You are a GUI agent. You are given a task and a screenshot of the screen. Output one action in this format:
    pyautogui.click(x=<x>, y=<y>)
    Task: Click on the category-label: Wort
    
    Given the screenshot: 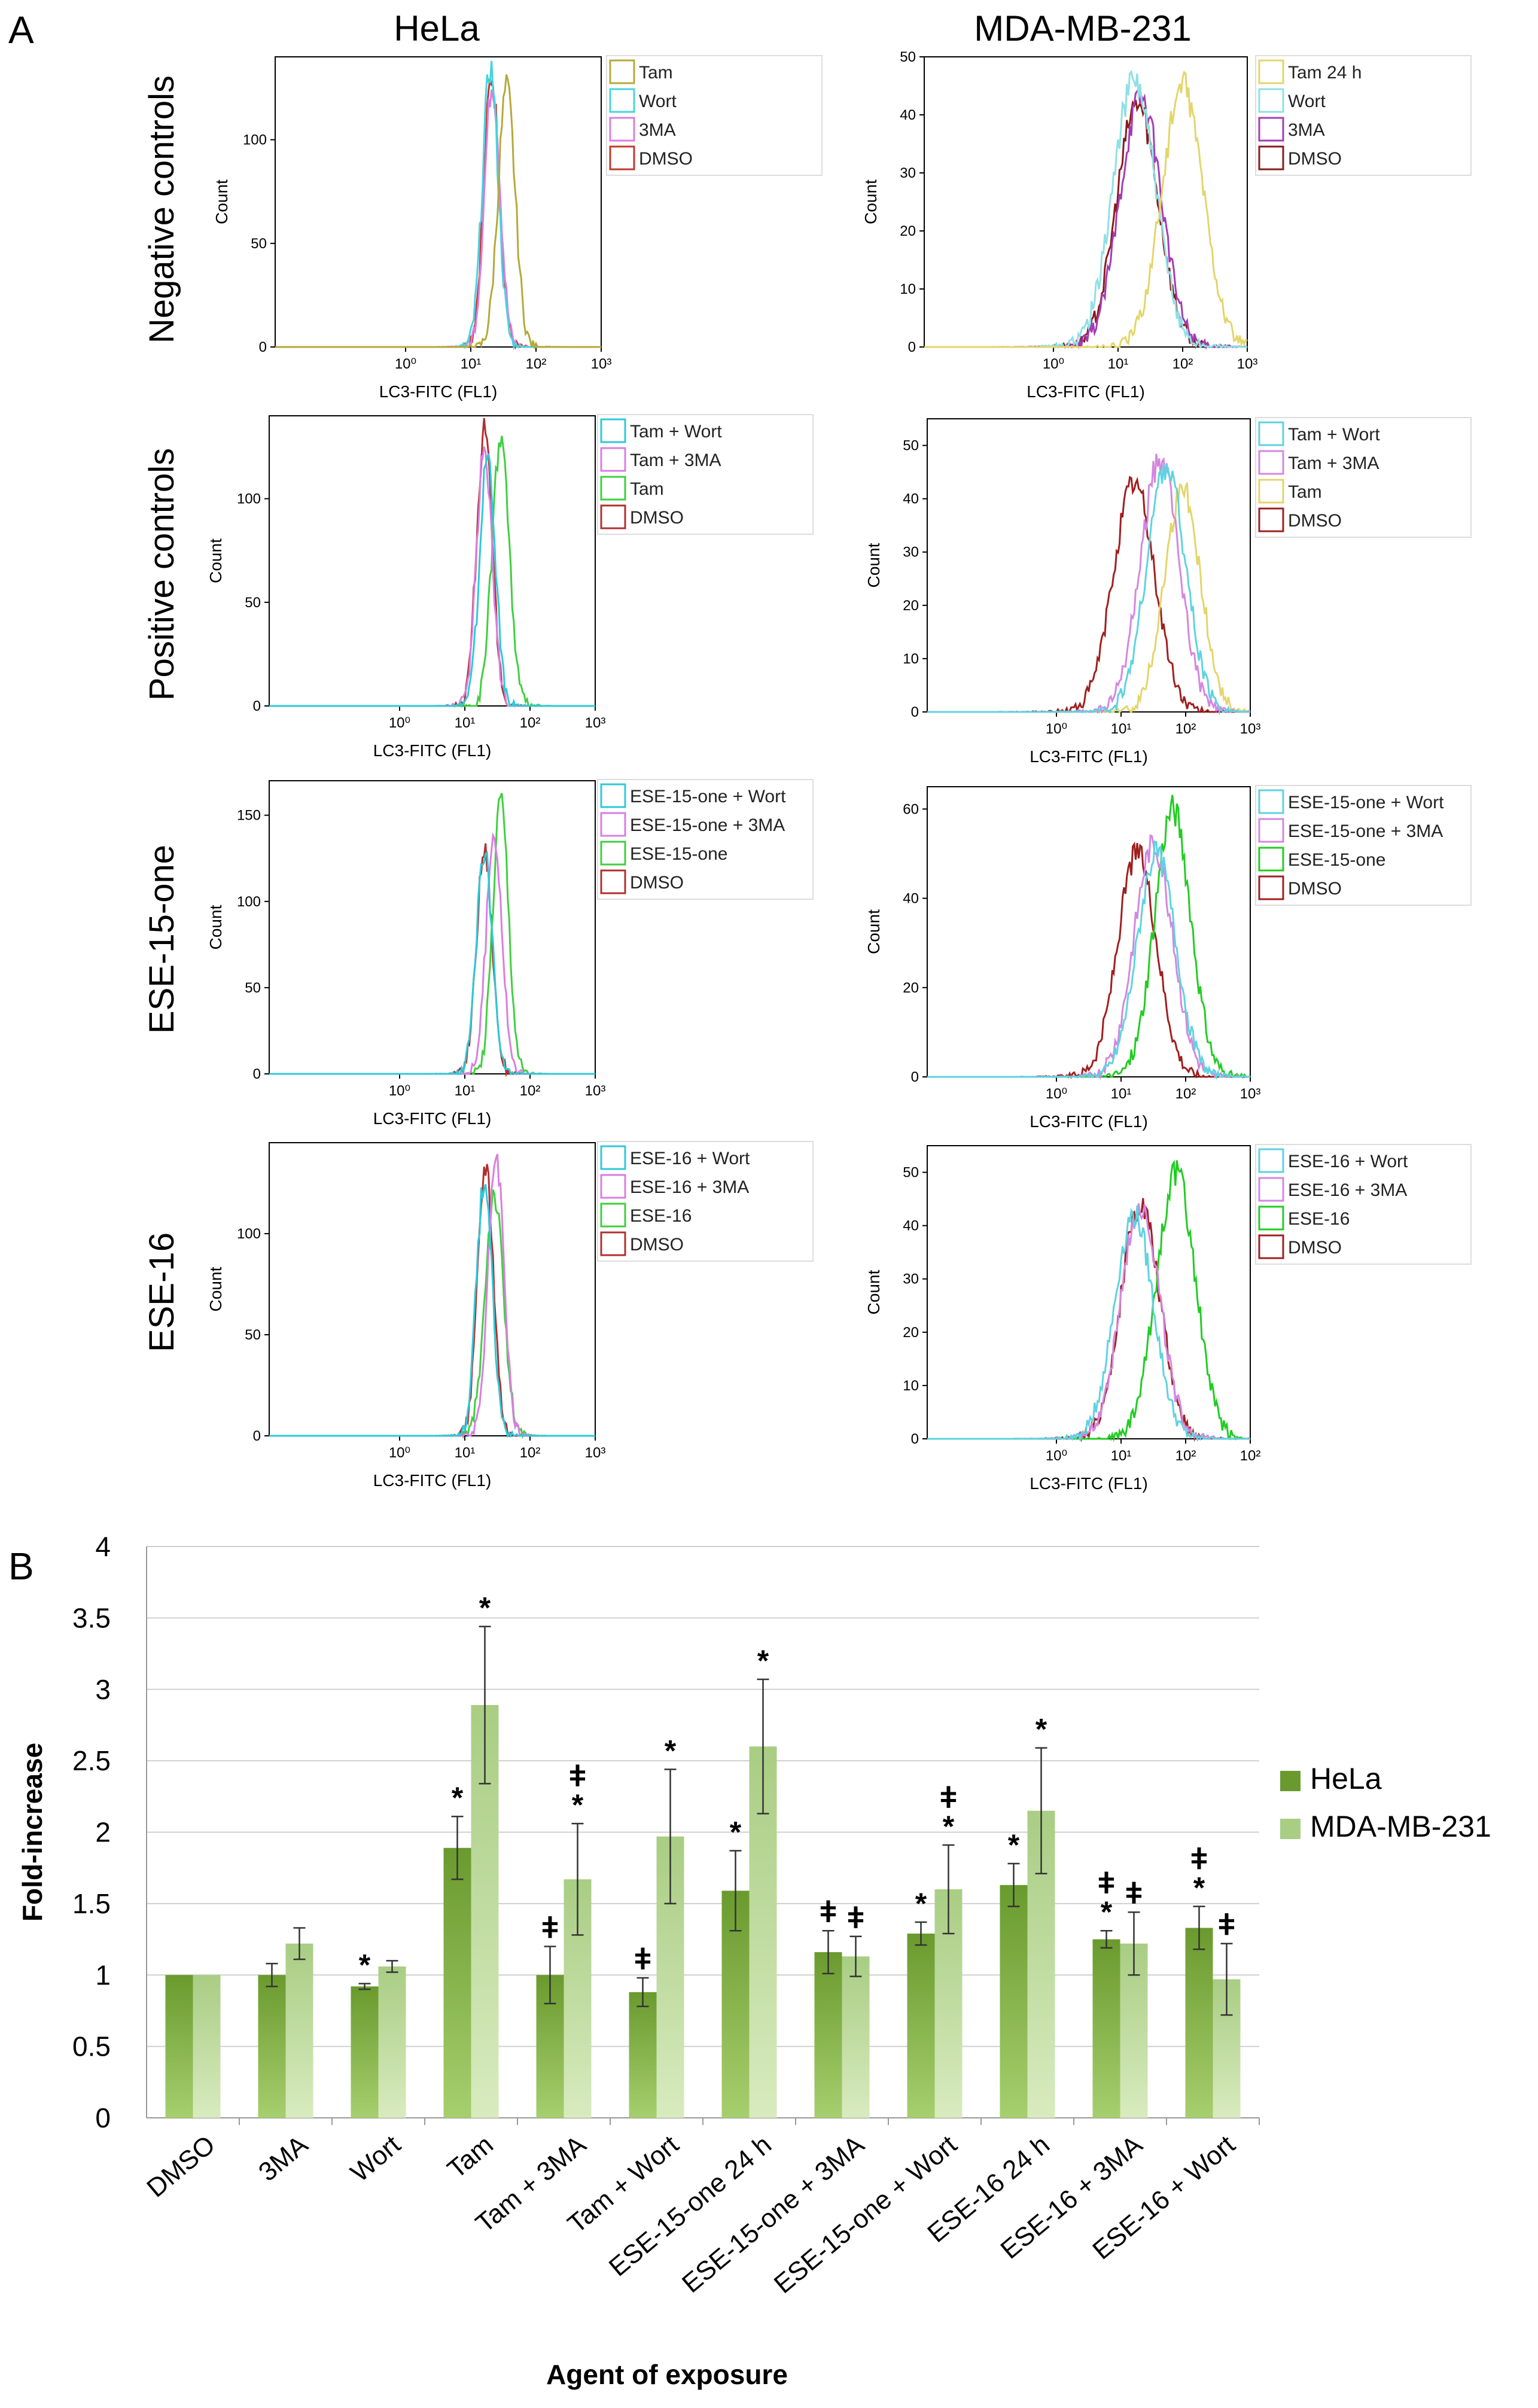 What is the action you would take?
    pyautogui.click(x=375, y=2159)
    